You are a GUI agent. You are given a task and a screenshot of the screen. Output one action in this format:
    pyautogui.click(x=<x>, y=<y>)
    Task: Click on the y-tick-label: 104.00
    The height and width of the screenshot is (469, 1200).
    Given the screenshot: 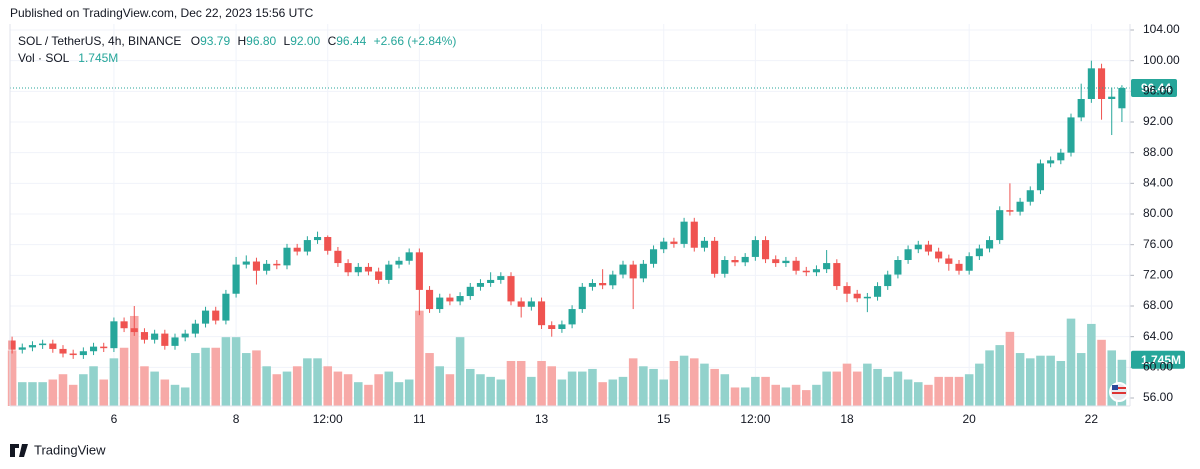 What is the action you would take?
    pyautogui.click(x=1161, y=29)
    